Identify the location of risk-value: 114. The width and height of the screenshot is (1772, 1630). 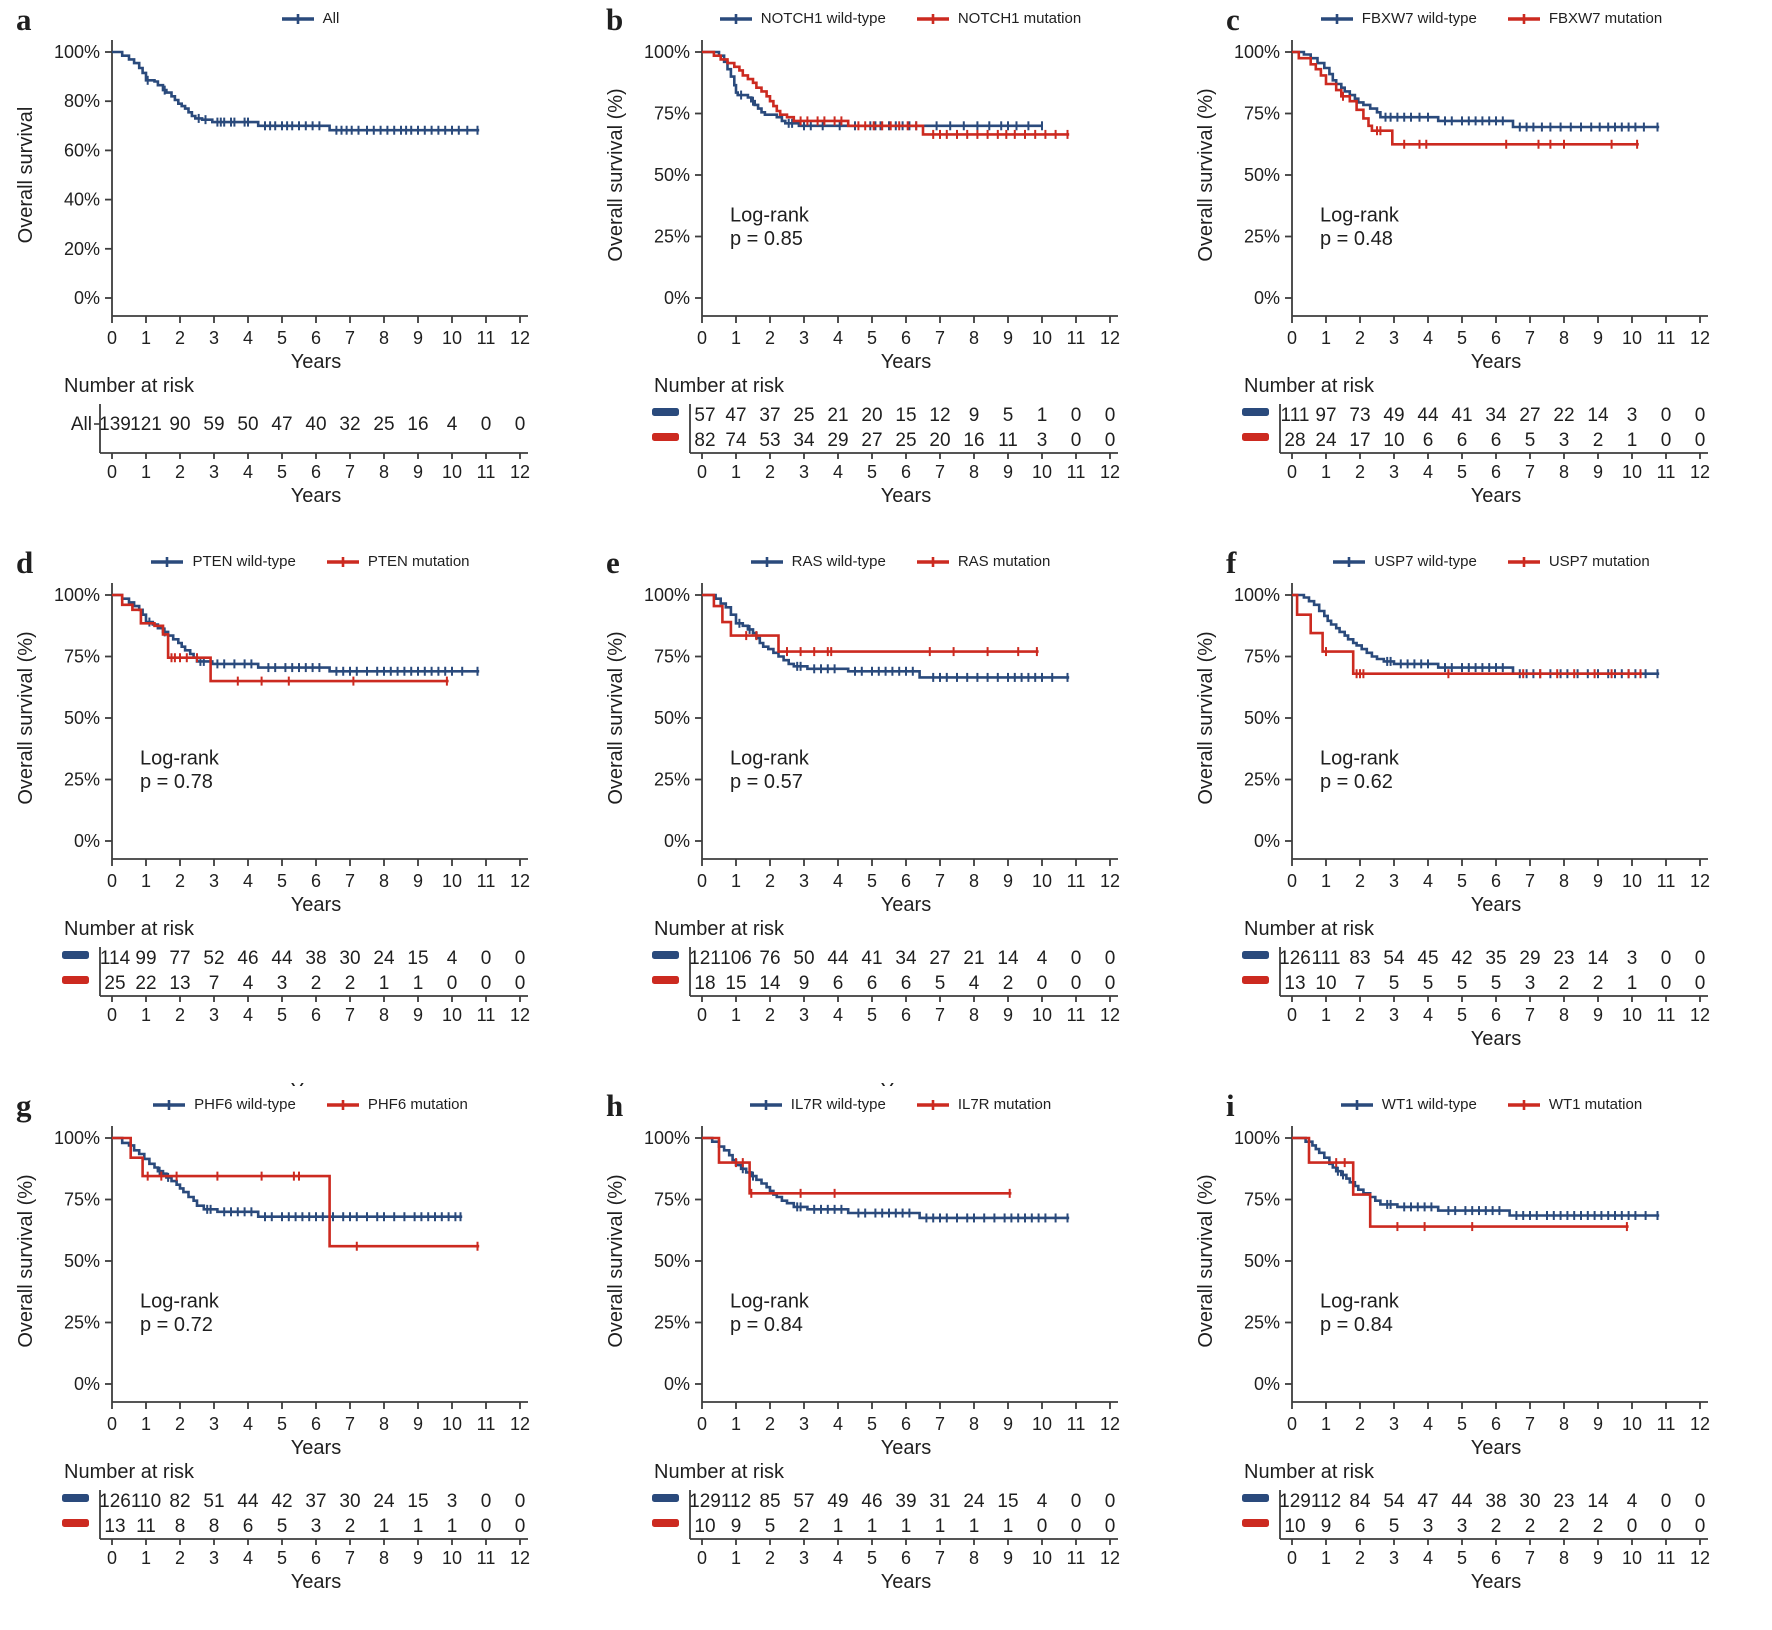
(115, 958).